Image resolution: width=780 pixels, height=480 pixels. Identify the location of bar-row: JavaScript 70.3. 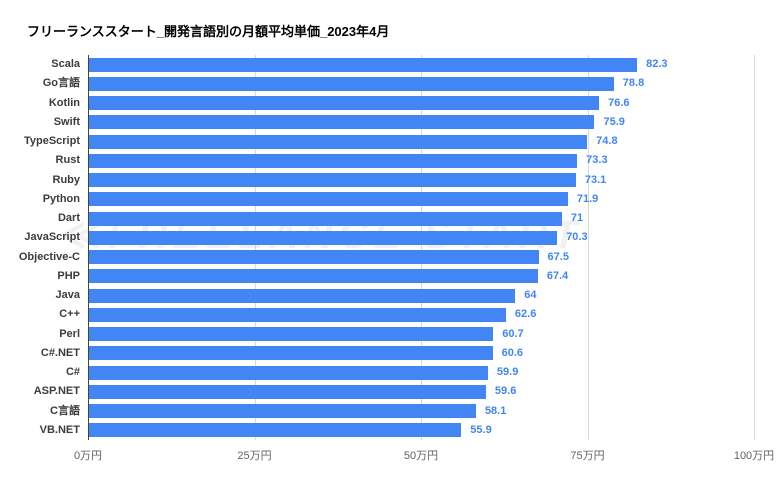
(389, 237).